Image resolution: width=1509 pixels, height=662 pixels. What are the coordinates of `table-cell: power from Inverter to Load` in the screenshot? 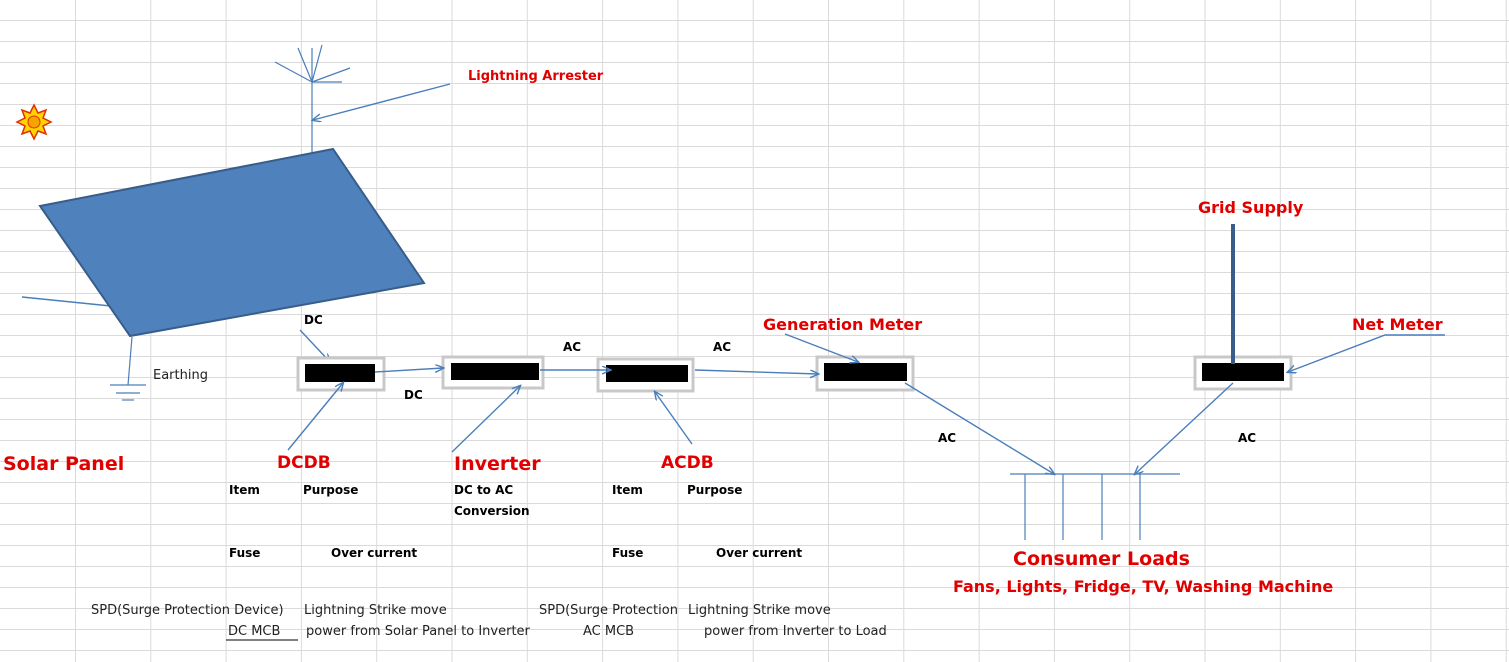 It's located at (795, 631).